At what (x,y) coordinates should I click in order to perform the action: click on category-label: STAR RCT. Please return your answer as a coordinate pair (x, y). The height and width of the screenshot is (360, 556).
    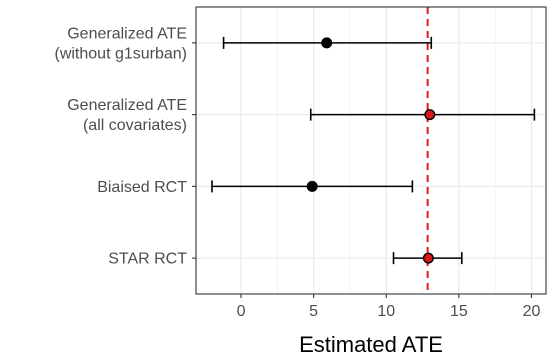
    Looking at the image, I should click on (147, 259).